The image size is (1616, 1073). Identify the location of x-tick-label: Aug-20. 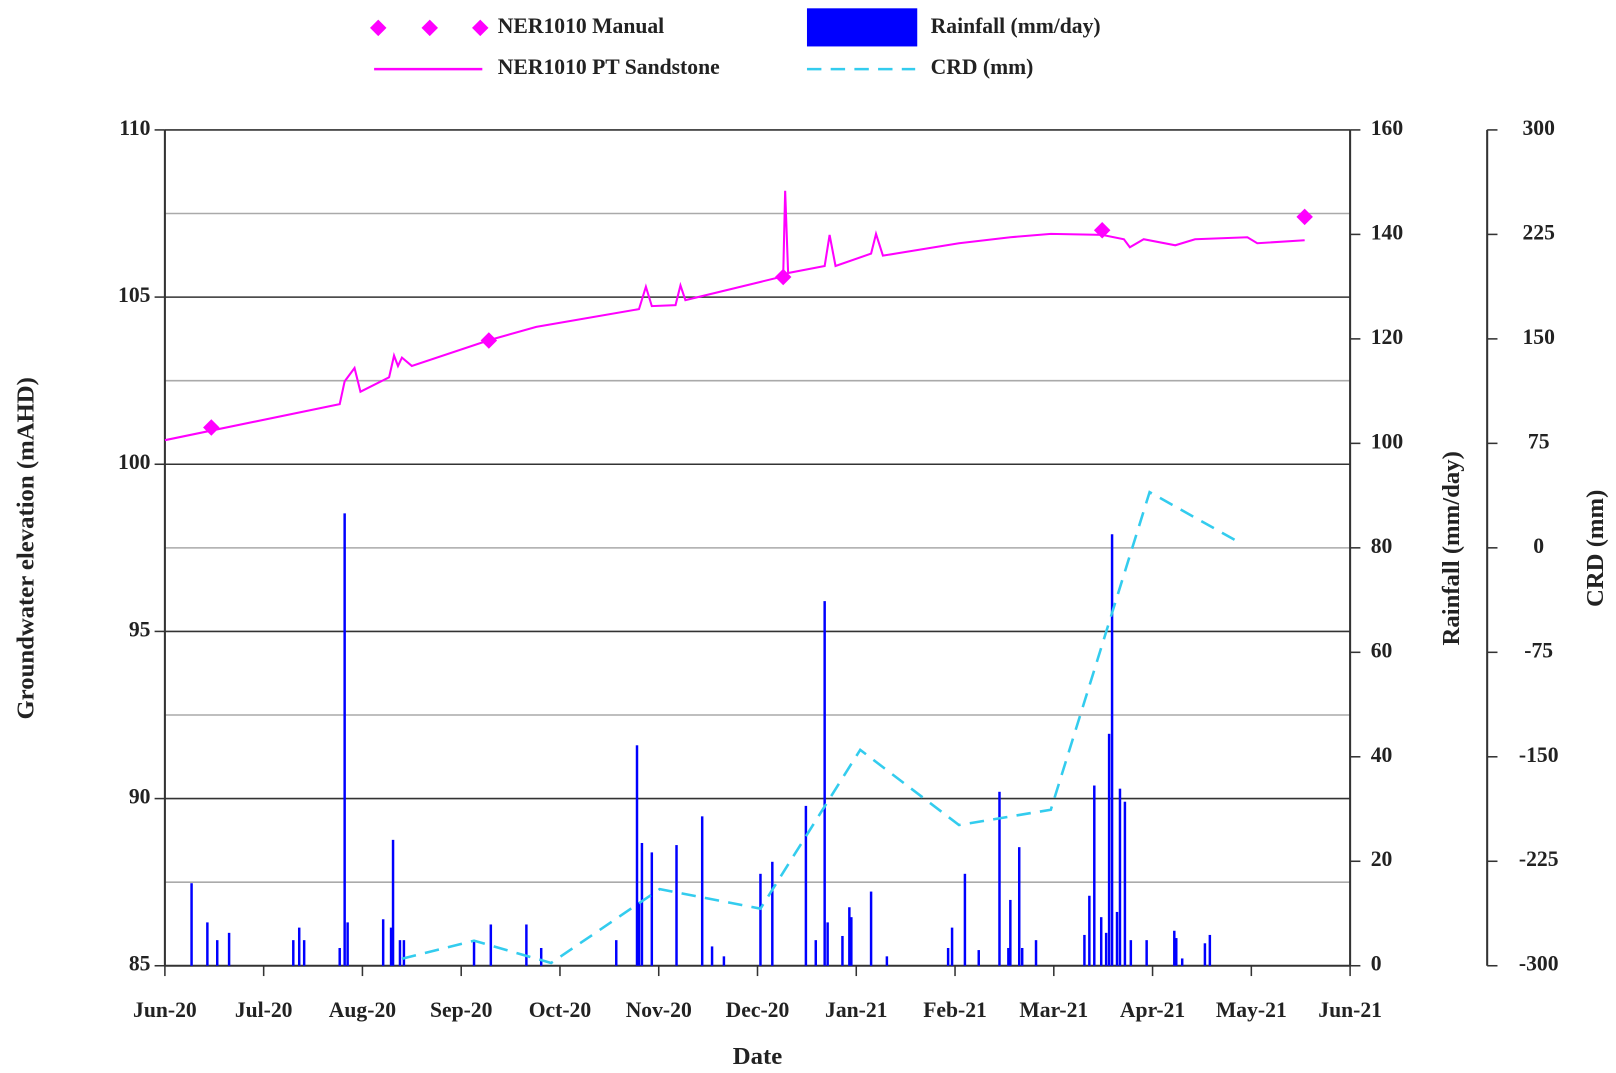
(362, 1010).